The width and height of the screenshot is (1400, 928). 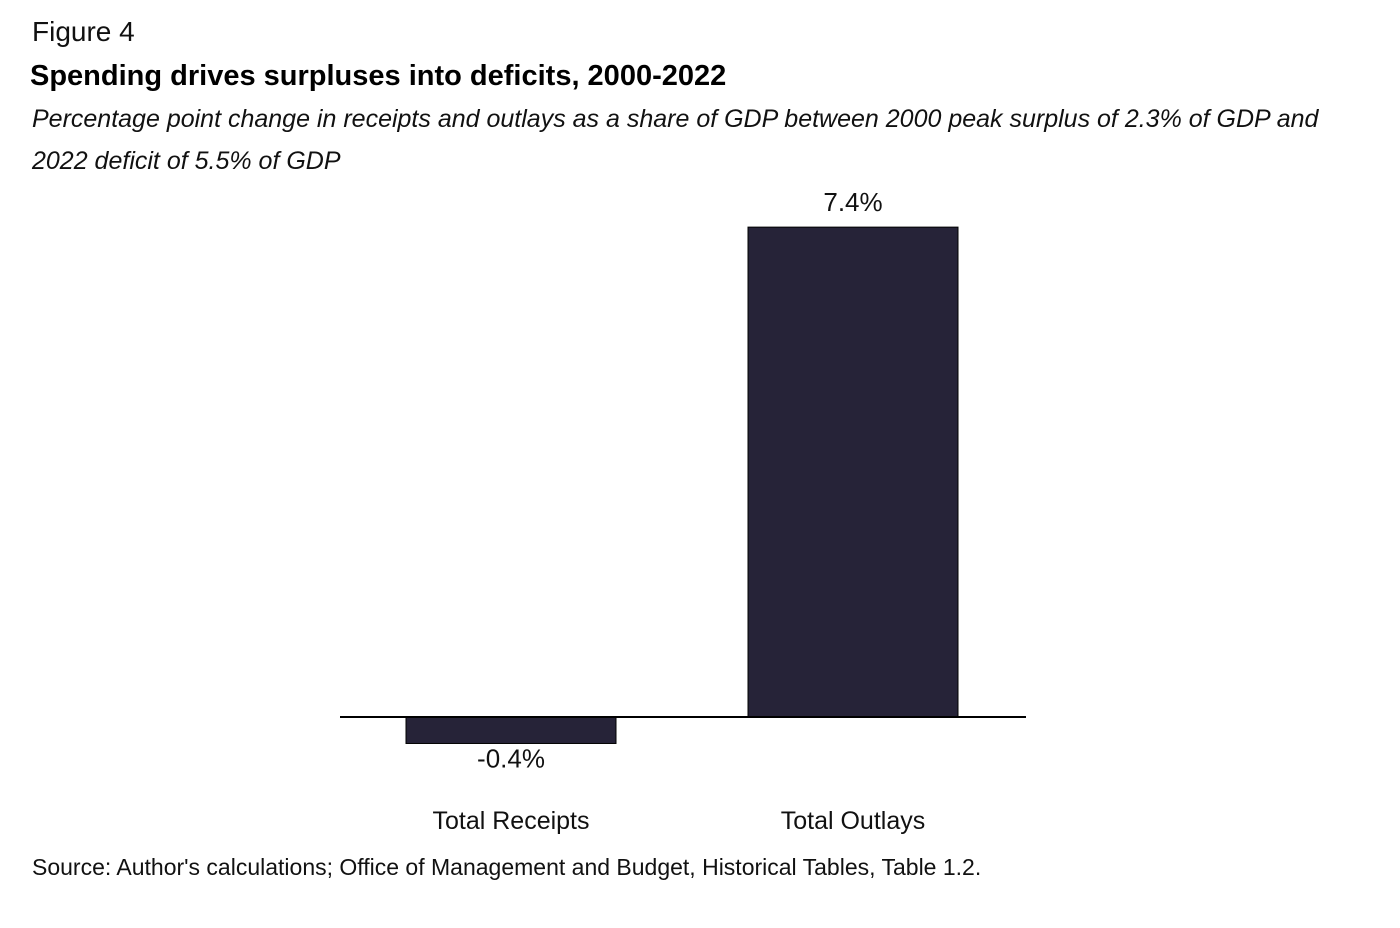 I want to click on bar-total-outlays, so click(x=853, y=472).